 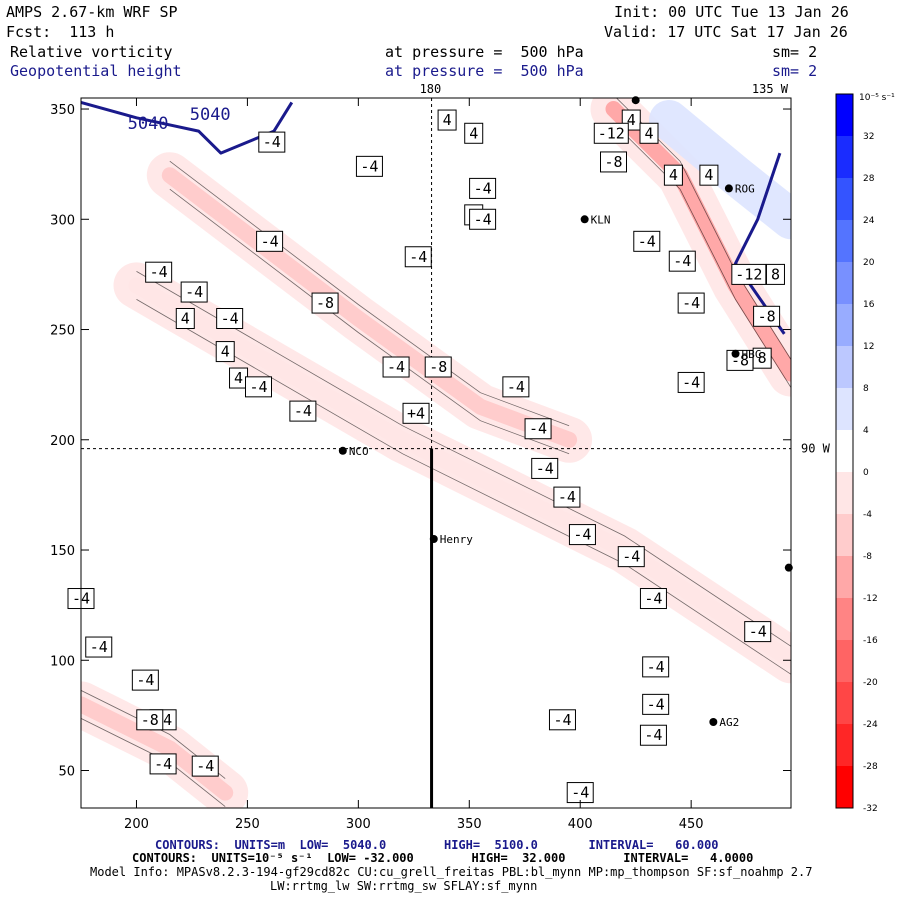 I want to click on contour-label-text: +4, so click(x=416, y=413).